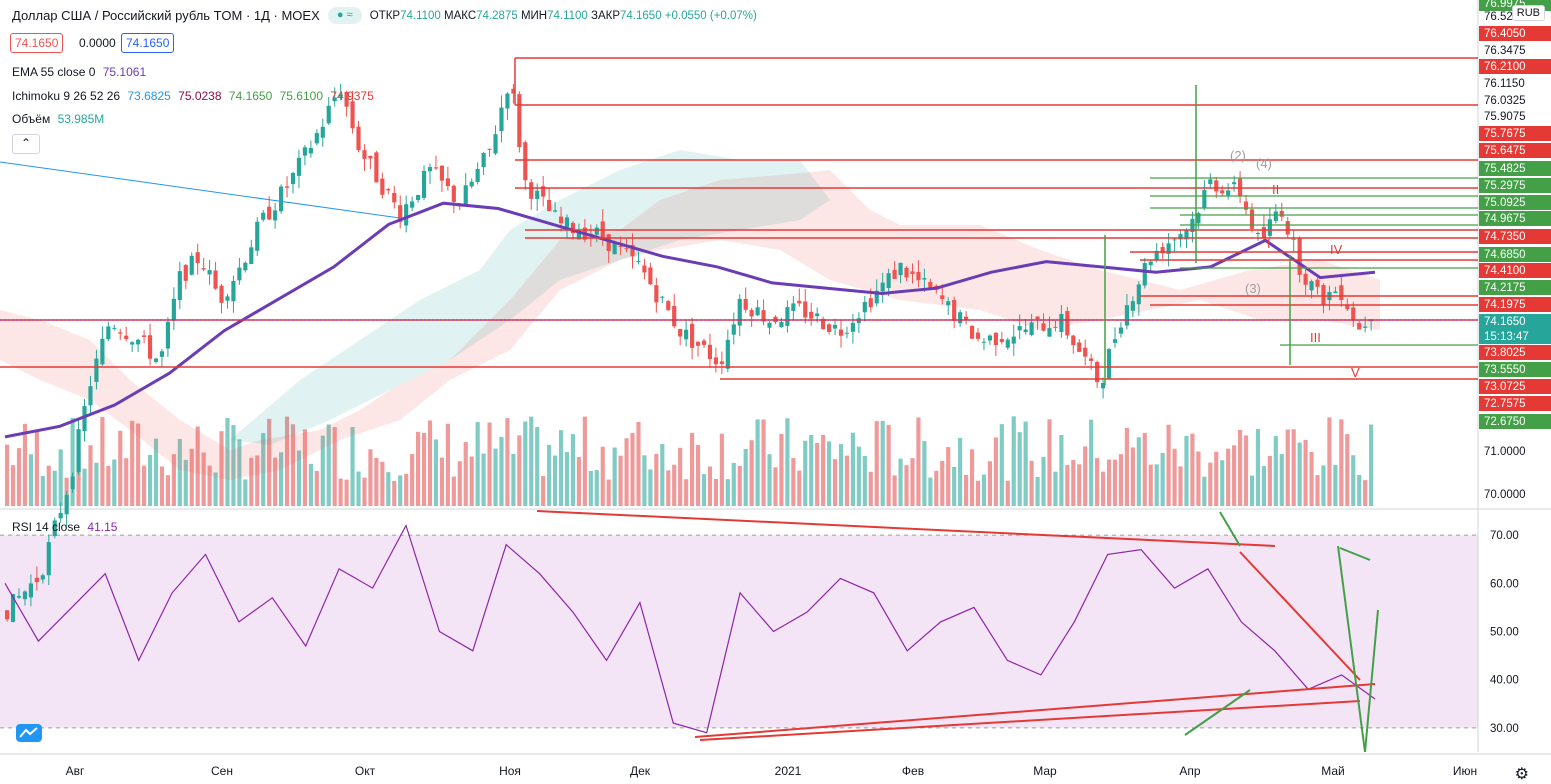 Image resolution: width=1551 pixels, height=784 pixels. What do you see at coordinates (79, 72) in the screenshot?
I see `ema-legend: EMA 55 close 0 75.1061` at bounding box center [79, 72].